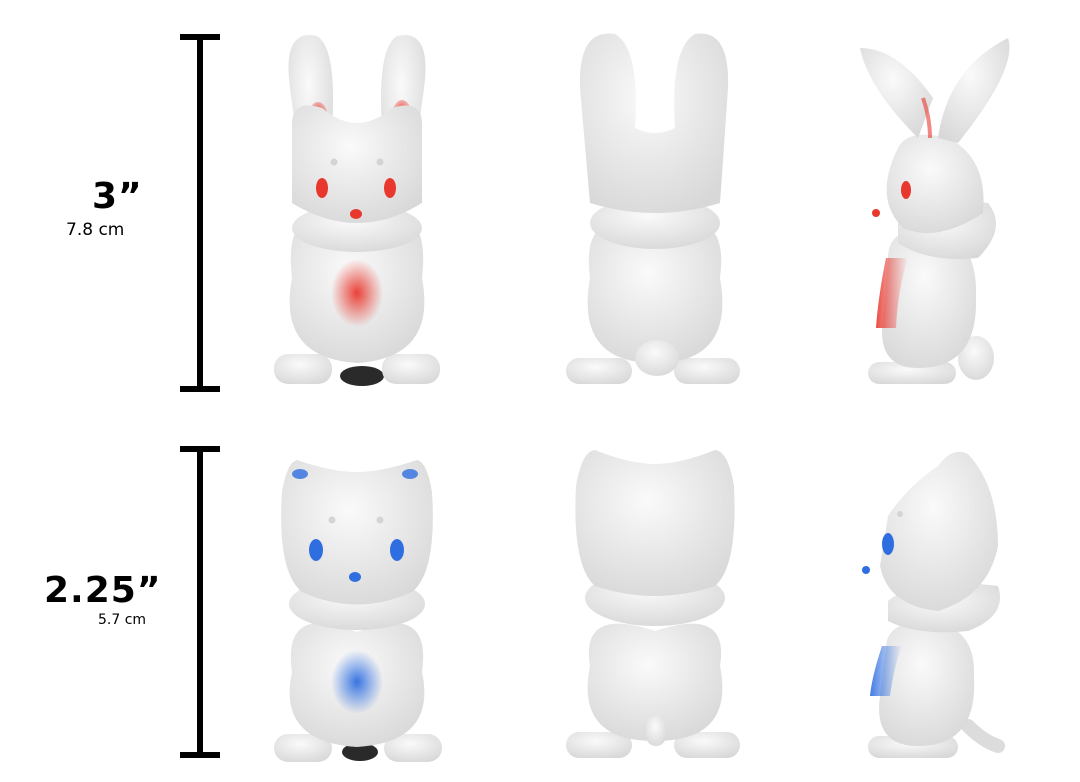 The width and height of the screenshot is (1080, 782). I want to click on height-cm-bunny: 7.8 cm, so click(95, 230).